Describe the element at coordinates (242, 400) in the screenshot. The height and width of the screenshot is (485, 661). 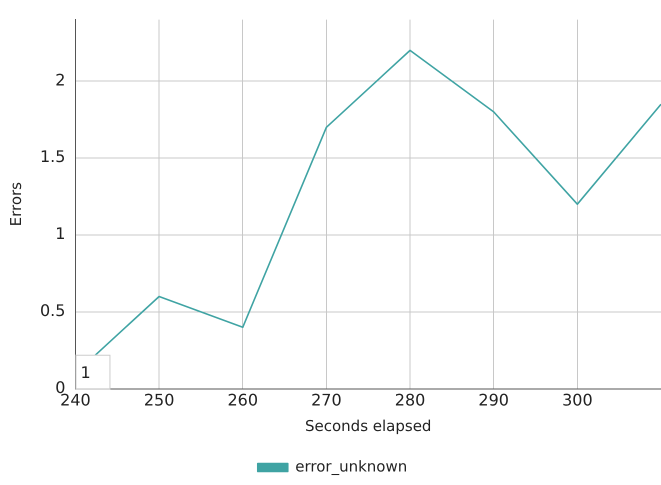
I see `x-tick-label: 260` at that location.